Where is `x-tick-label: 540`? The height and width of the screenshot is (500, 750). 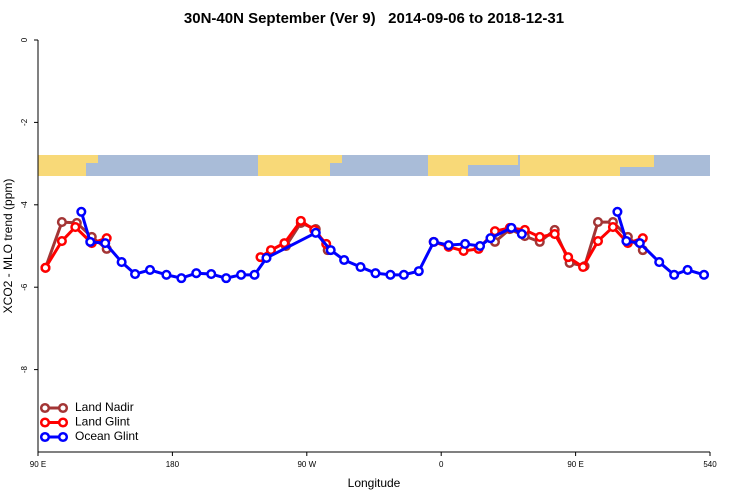
x-tick-label: 540 is located at coordinates (710, 464).